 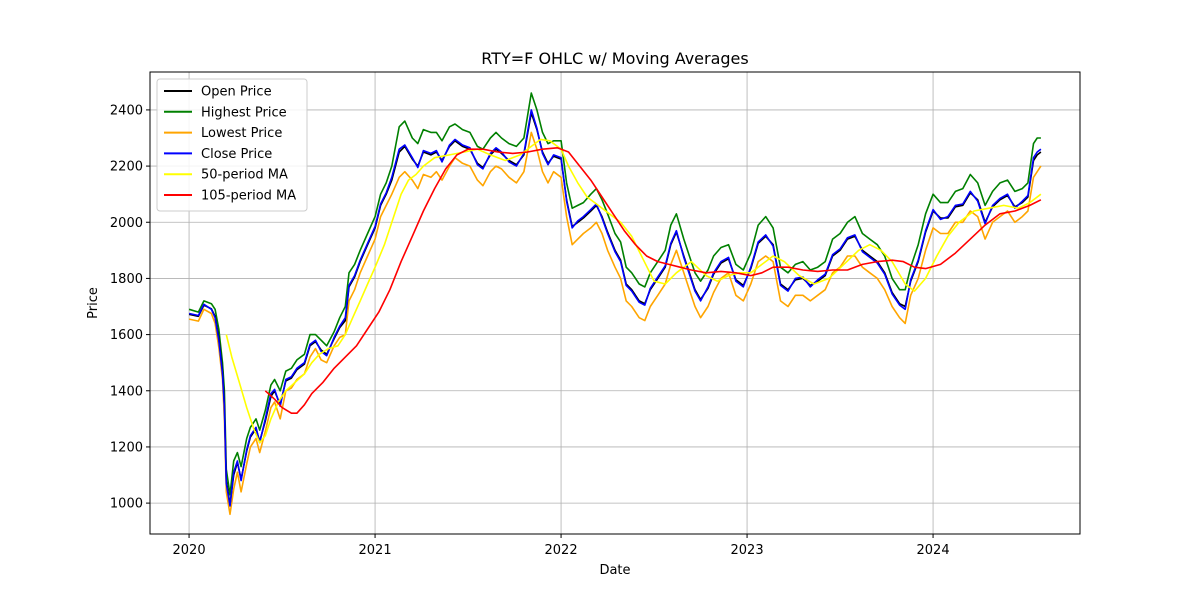 What do you see at coordinates (189, 550) in the screenshot?
I see `x-tick-label: 2020` at bounding box center [189, 550].